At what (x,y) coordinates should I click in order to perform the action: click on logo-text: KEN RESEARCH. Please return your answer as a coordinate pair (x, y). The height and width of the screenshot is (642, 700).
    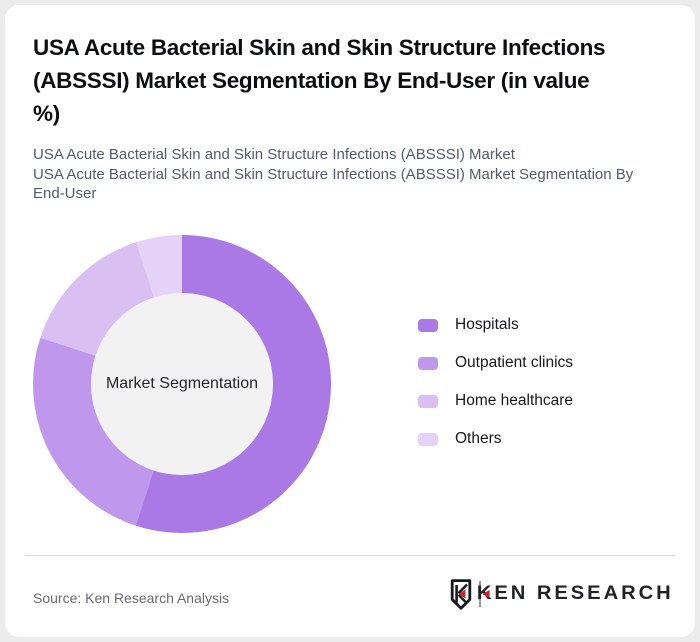
    Looking at the image, I should click on (575, 594).